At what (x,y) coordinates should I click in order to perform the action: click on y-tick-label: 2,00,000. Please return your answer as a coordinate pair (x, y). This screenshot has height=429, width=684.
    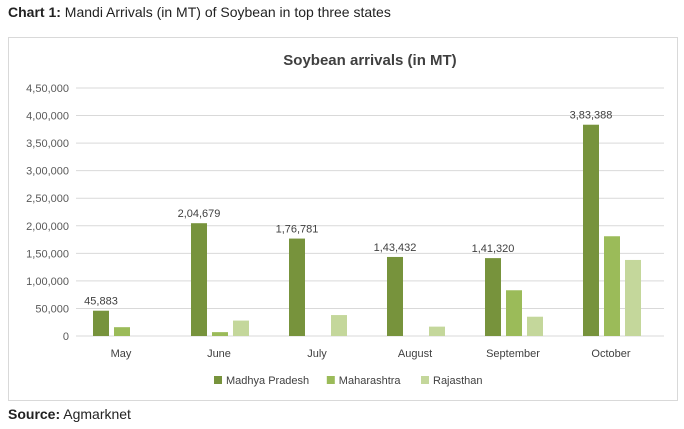
    Looking at the image, I should click on (47, 227).